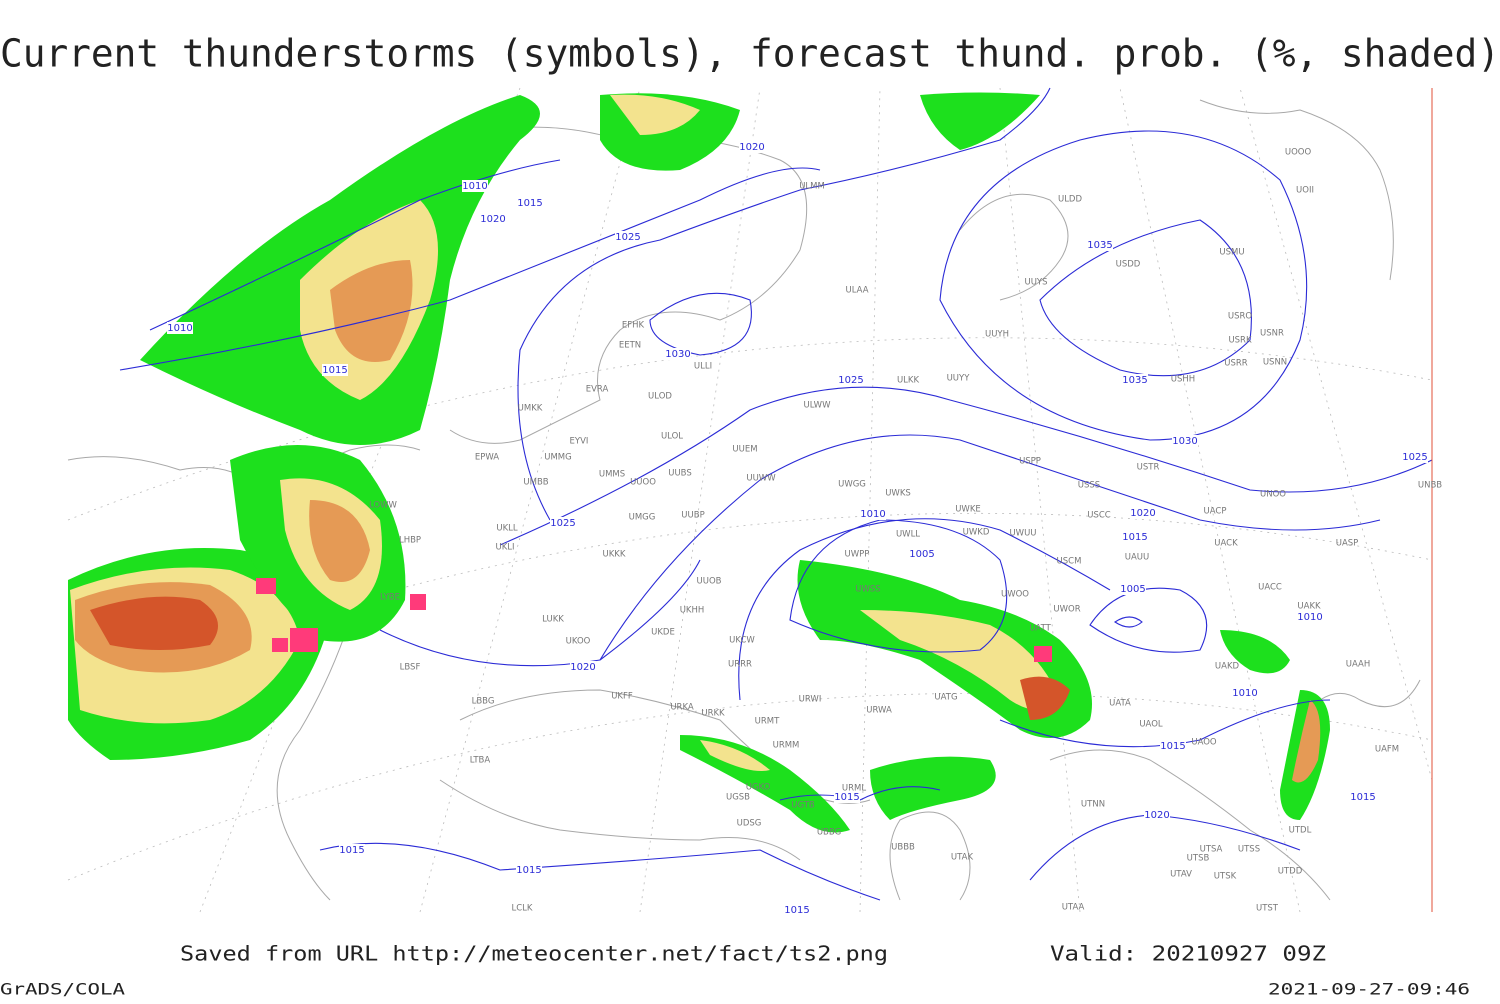 The image size is (1500, 1004). What do you see at coordinates (692, 611) in the screenshot?
I see `station-code: UKHH` at bounding box center [692, 611].